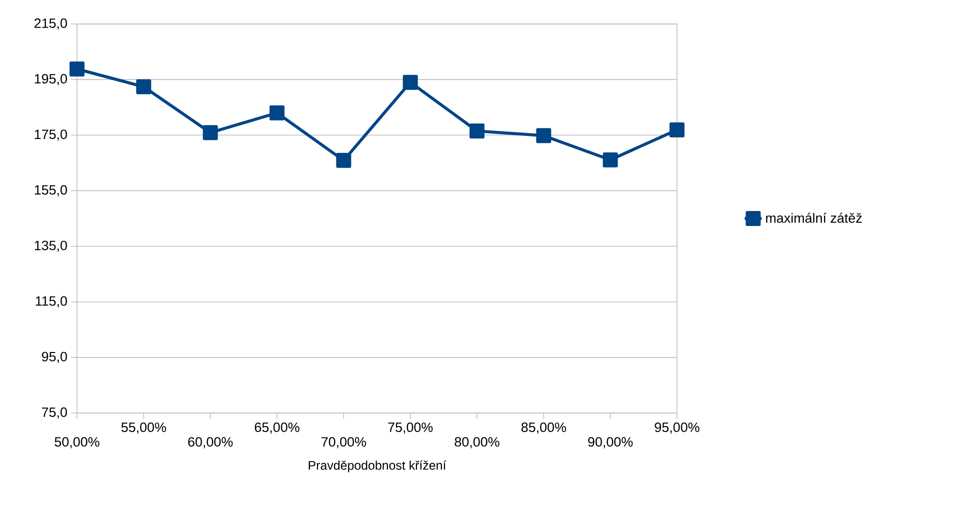  I want to click on y-tick-label: 195,0, so click(50, 80).